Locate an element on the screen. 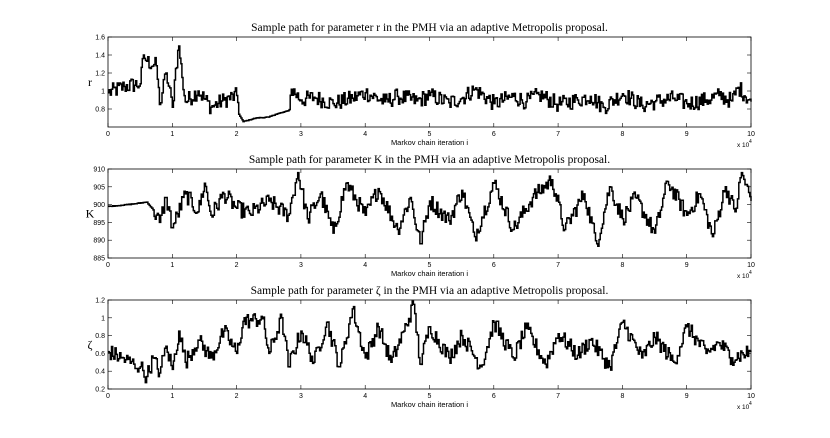  x-multiplier-exponent-zeta: 4 is located at coordinates (750, 404).